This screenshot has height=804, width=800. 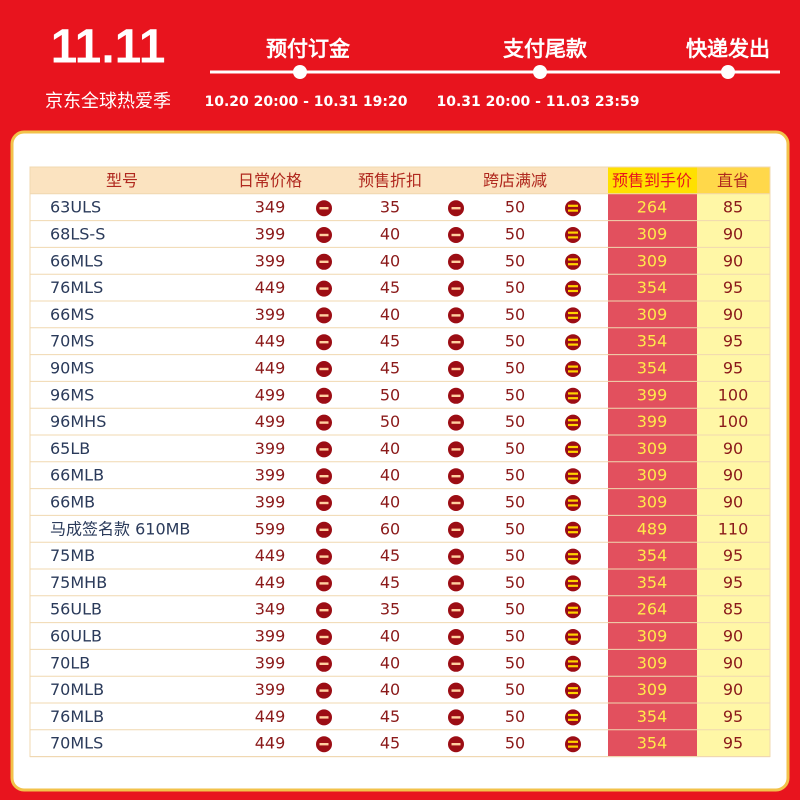 What do you see at coordinates (538, 102) in the screenshot?
I see `step-time: 10.31 20:00 - 11.03 23:59` at bounding box center [538, 102].